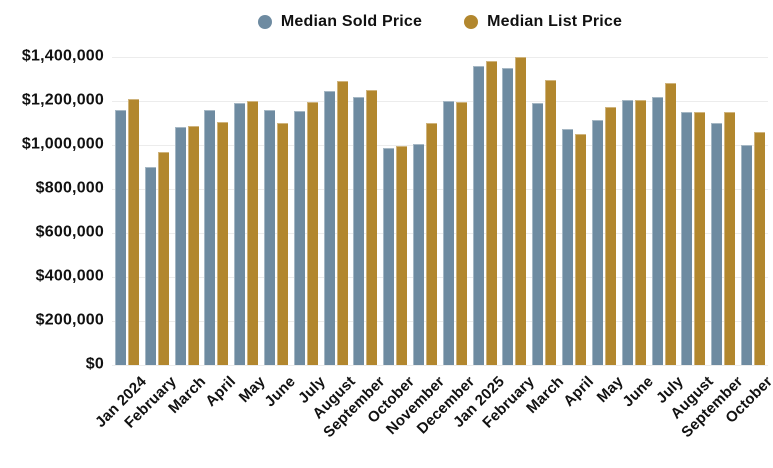 The image size is (773, 468). I want to click on y-axis-tick-label: $800,000, so click(69, 188).